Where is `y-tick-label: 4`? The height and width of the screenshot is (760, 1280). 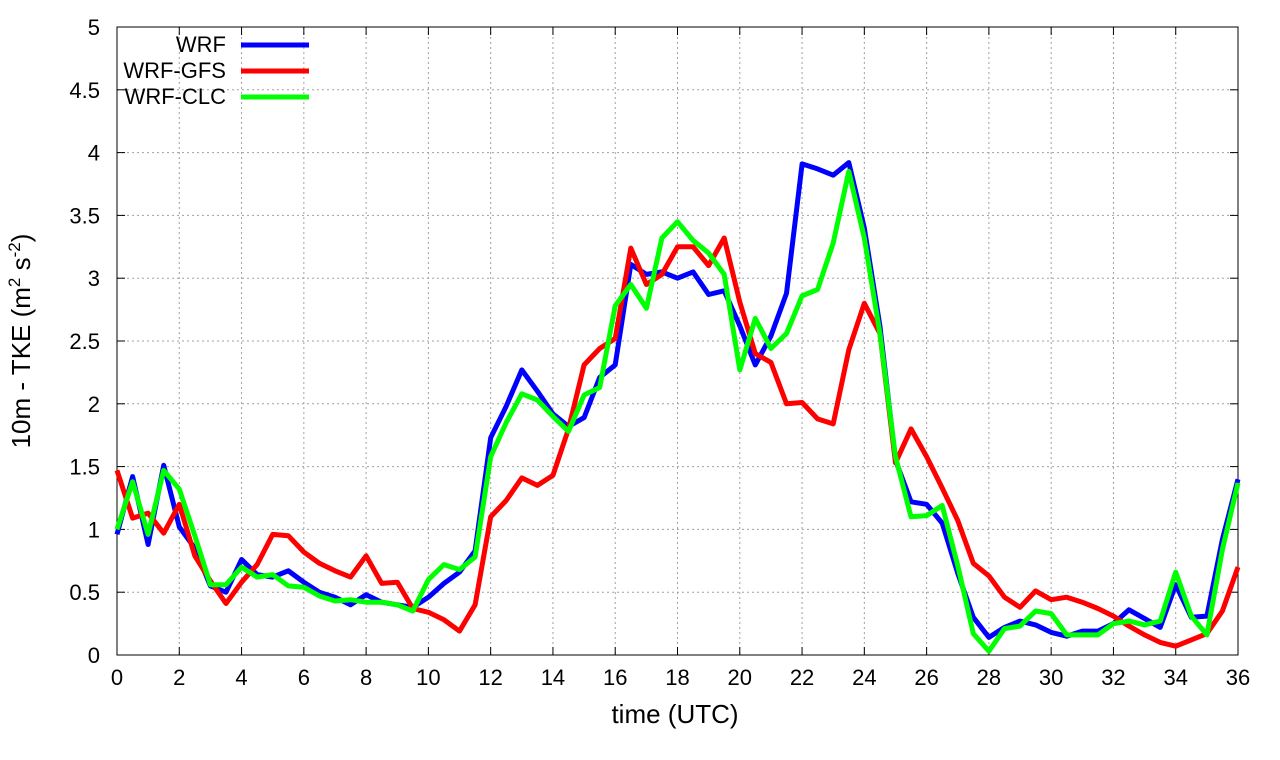 y-tick-label: 4 is located at coordinates (94, 153).